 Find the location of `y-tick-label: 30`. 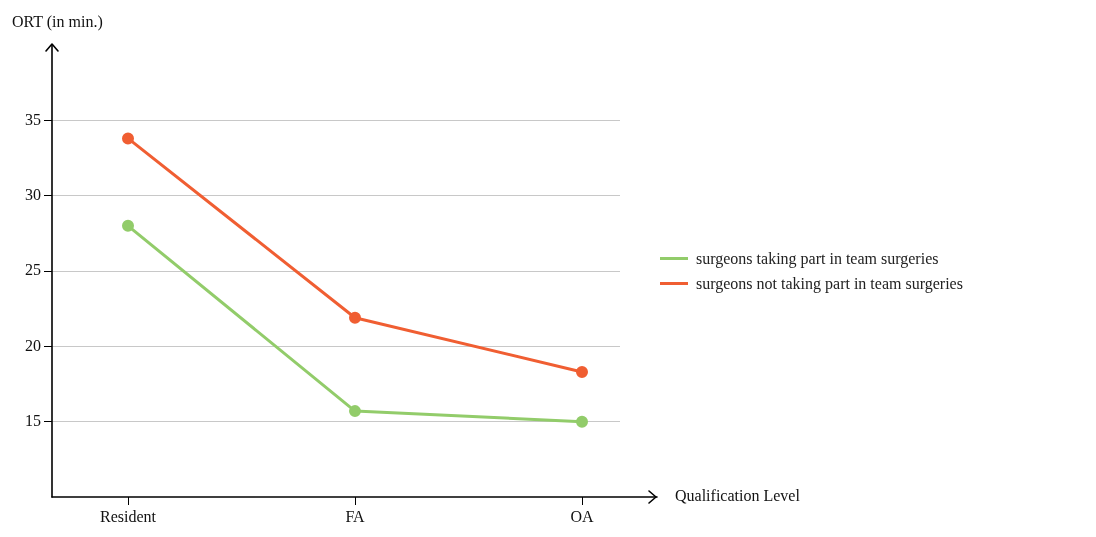

y-tick-label: 30 is located at coordinates (33, 194).